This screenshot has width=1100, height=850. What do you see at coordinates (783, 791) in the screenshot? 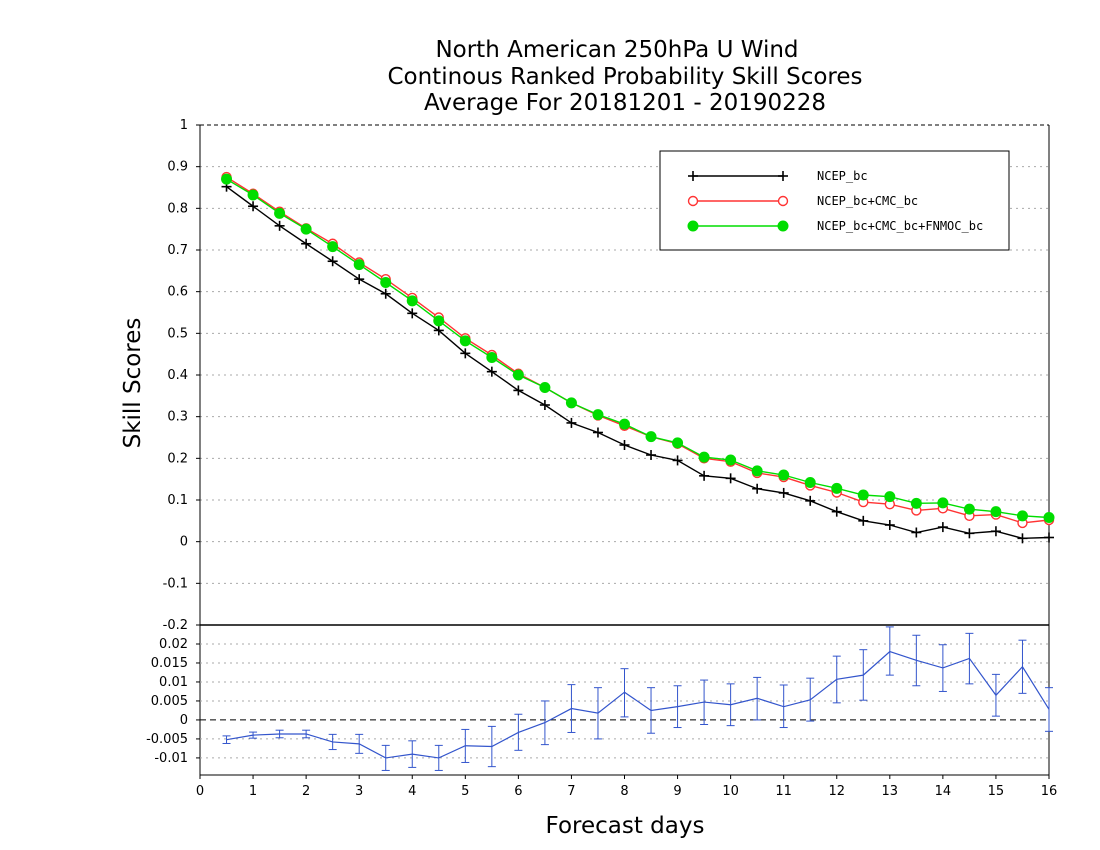
I see `x-tick-label: 11` at bounding box center [783, 791].